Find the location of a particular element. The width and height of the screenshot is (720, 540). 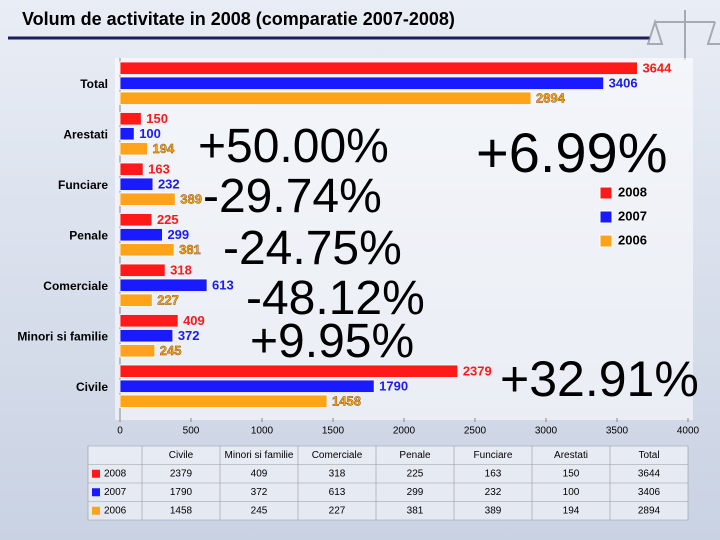

x-tick-label: 0 is located at coordinates (120, 431).